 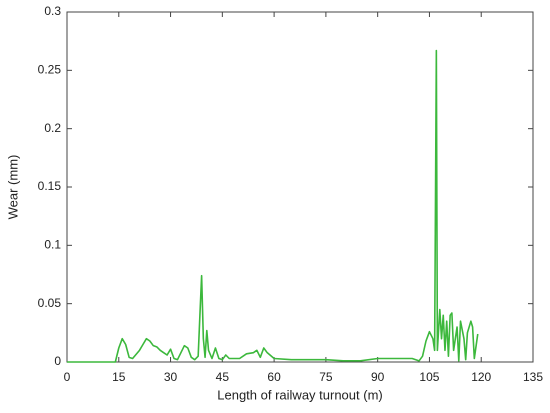 What do you see at coordinates (326, 377) in the screenshot?
I see `x-tick-label: 75` at bounding box center [326, 377].